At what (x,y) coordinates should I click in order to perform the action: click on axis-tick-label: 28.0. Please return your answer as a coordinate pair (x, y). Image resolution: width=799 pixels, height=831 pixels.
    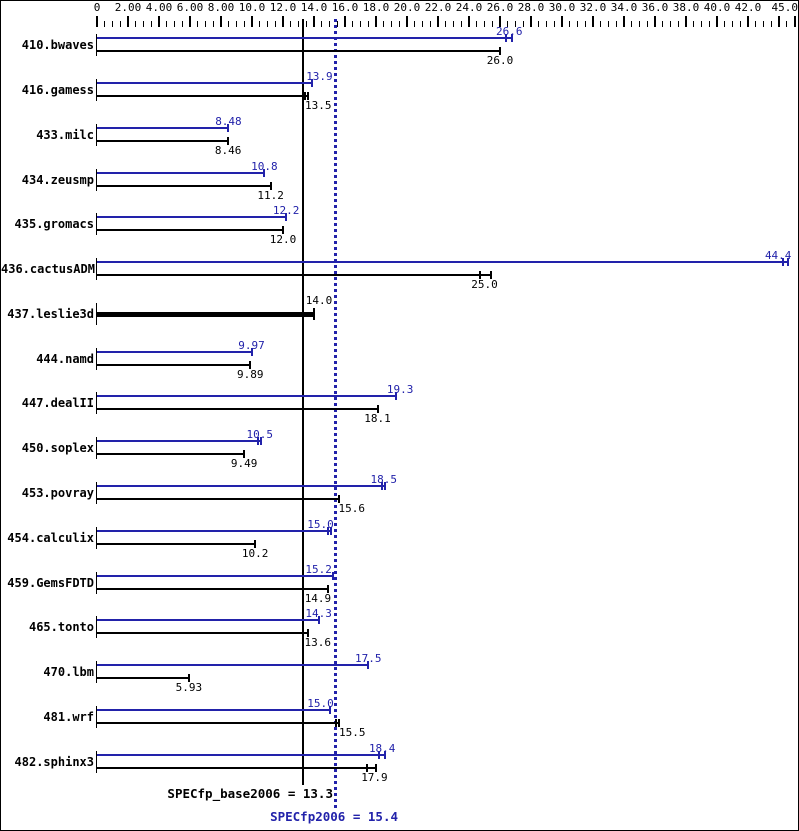
    Looking at the image, I should click on (531, 7).